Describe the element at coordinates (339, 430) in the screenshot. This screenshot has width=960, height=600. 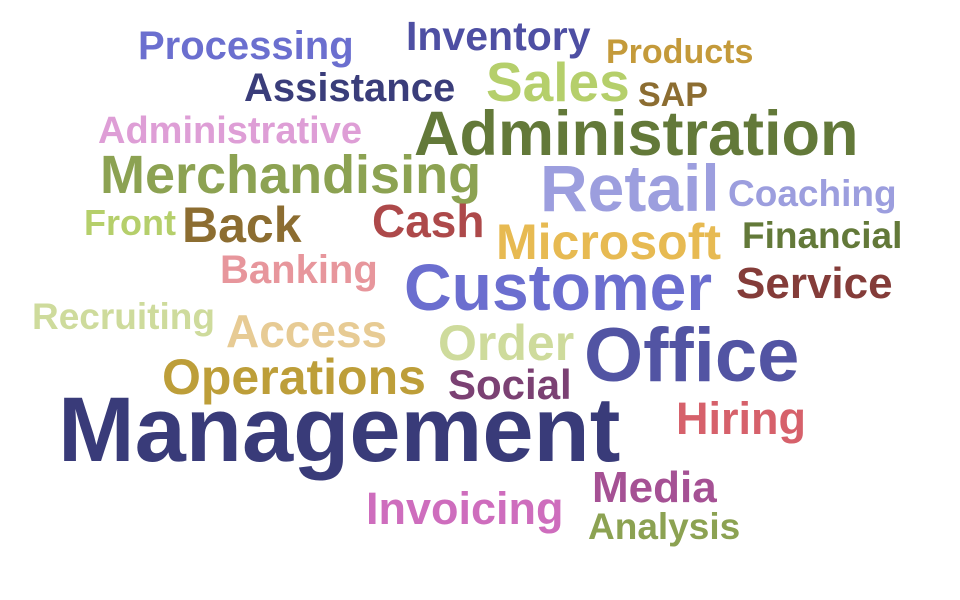
I see `word-management: Management` at that location.